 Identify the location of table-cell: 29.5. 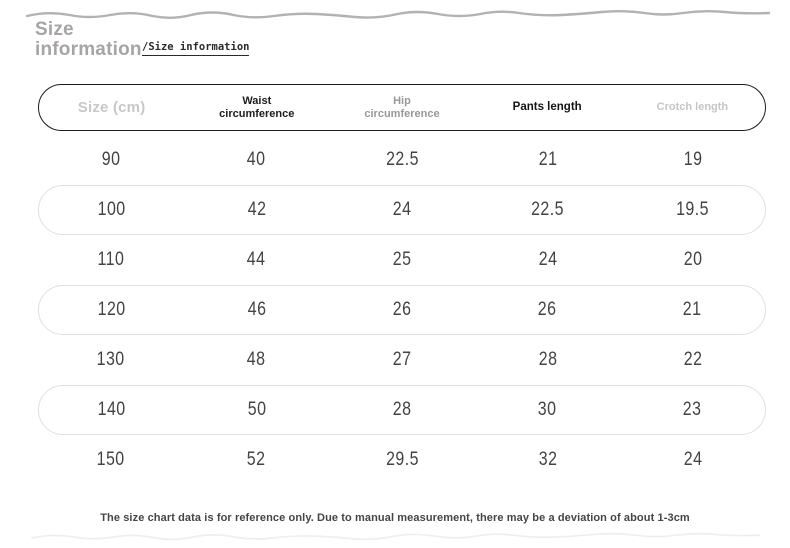
(402, 459).